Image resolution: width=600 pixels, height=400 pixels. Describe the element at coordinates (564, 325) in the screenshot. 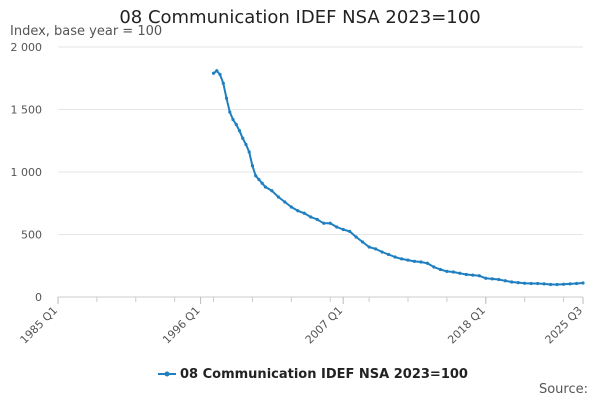

I see `x-tick-label: 2025 Q3` at that location.